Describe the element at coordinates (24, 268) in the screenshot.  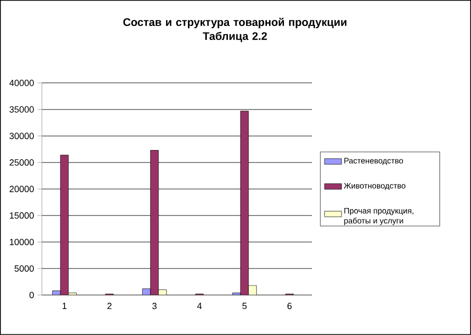
I see `y-tick-label: 5000` at that location.